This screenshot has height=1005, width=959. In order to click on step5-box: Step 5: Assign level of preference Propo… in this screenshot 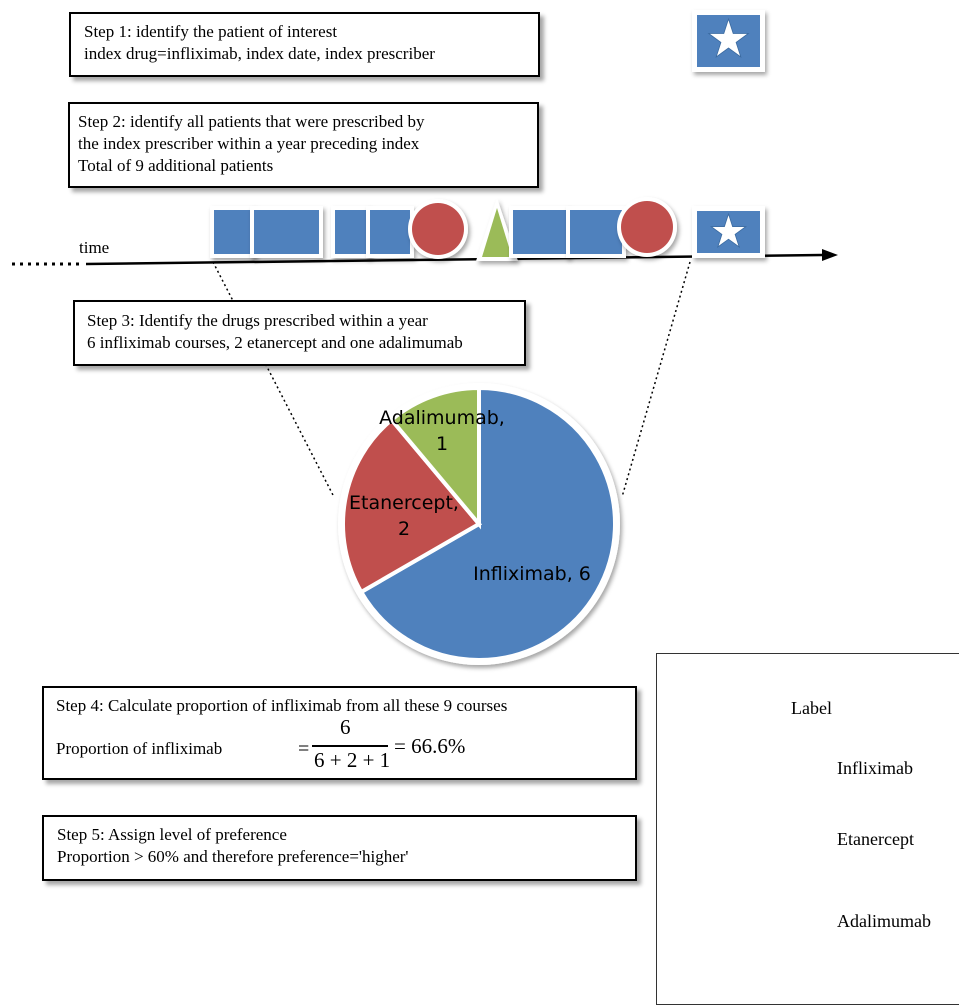, I will do `click(339, 848)`.